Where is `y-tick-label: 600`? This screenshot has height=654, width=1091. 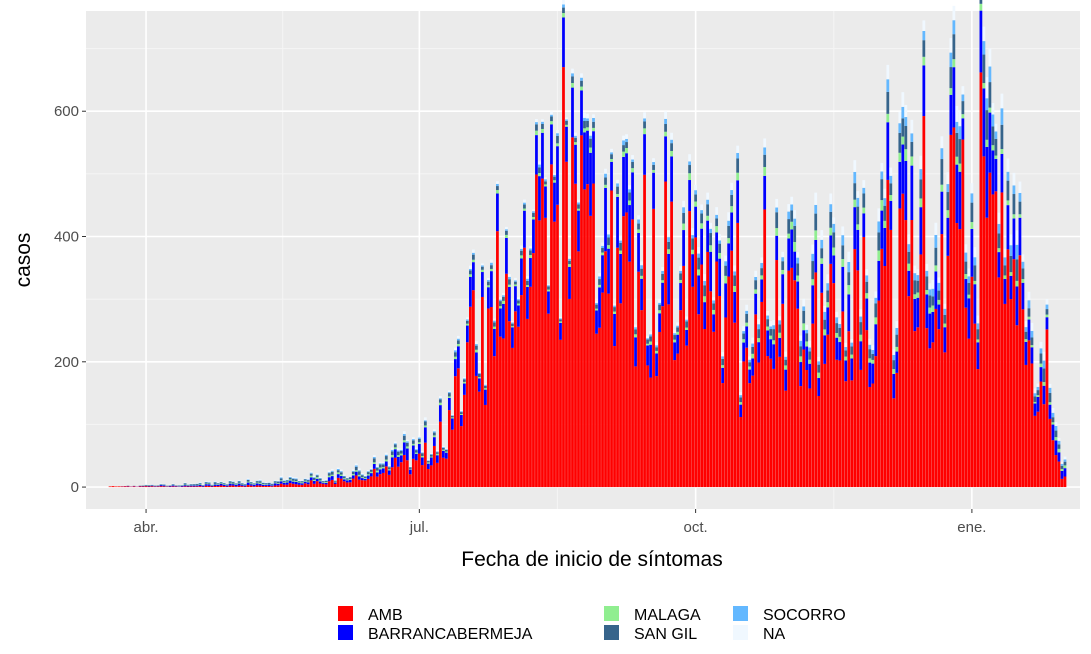 y-tick-label: 600 is located at coordinates (66, 111).